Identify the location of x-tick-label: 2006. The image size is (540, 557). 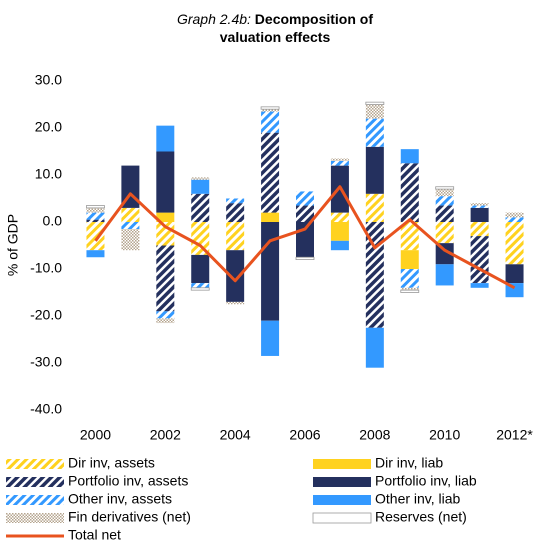
(304, 435).